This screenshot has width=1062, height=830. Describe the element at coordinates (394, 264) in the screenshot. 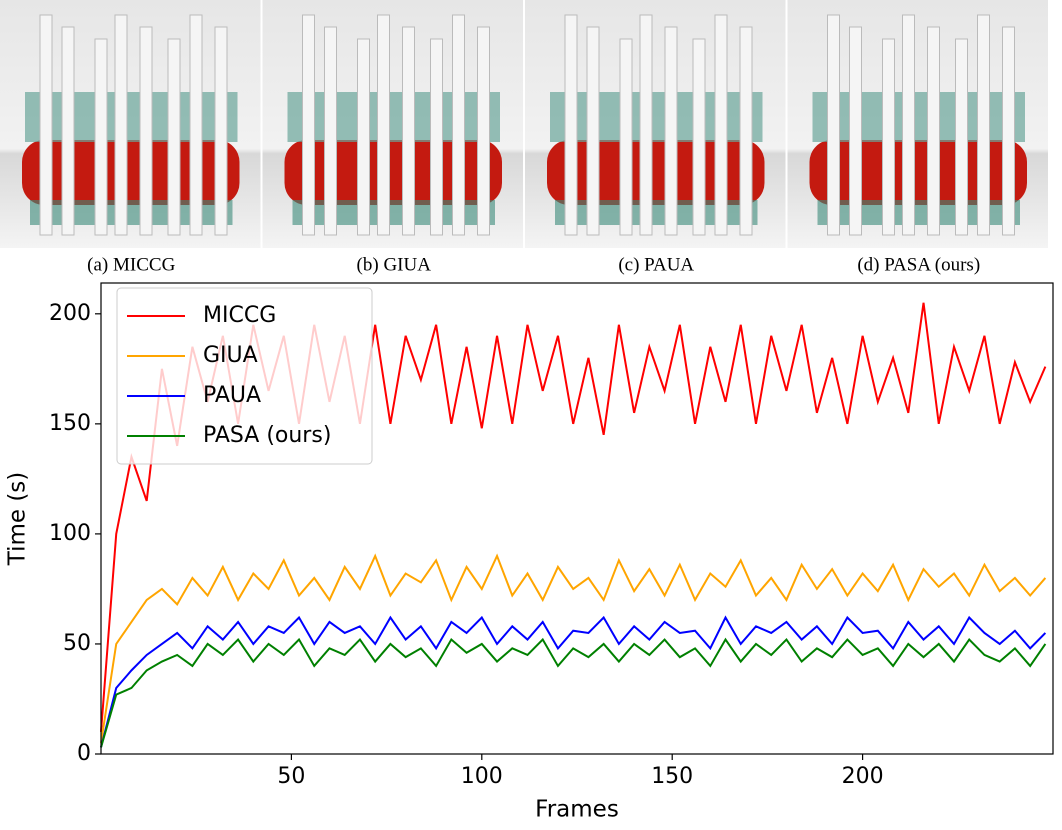

I see `panel-caption: (b) GIUA` at that location.